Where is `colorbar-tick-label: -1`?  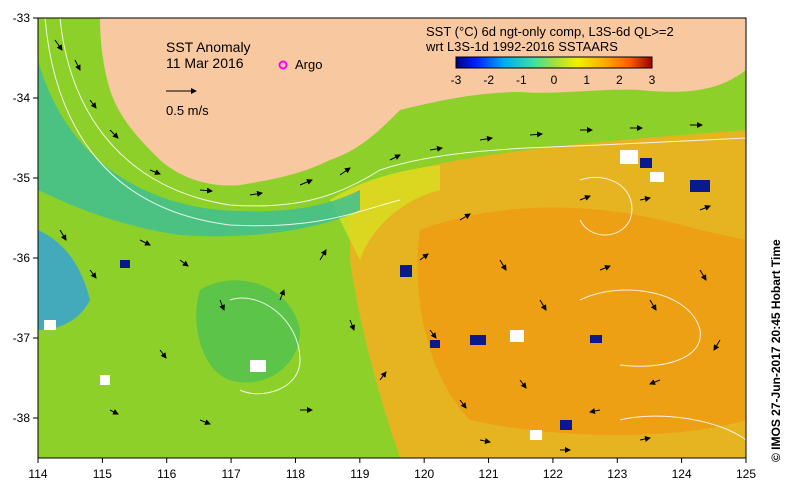
colorbar-tick-label: -1 is located at coordinates (521, 80).